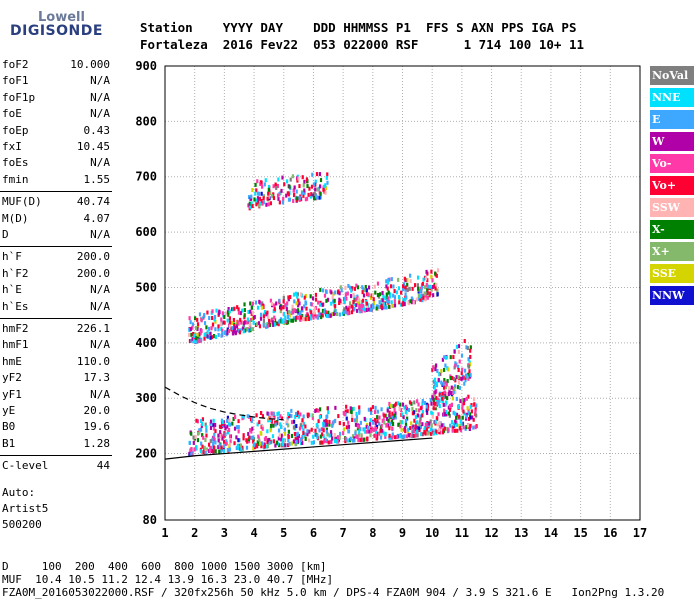  I want to click on x-tick-label: 5, so click(283, 533).